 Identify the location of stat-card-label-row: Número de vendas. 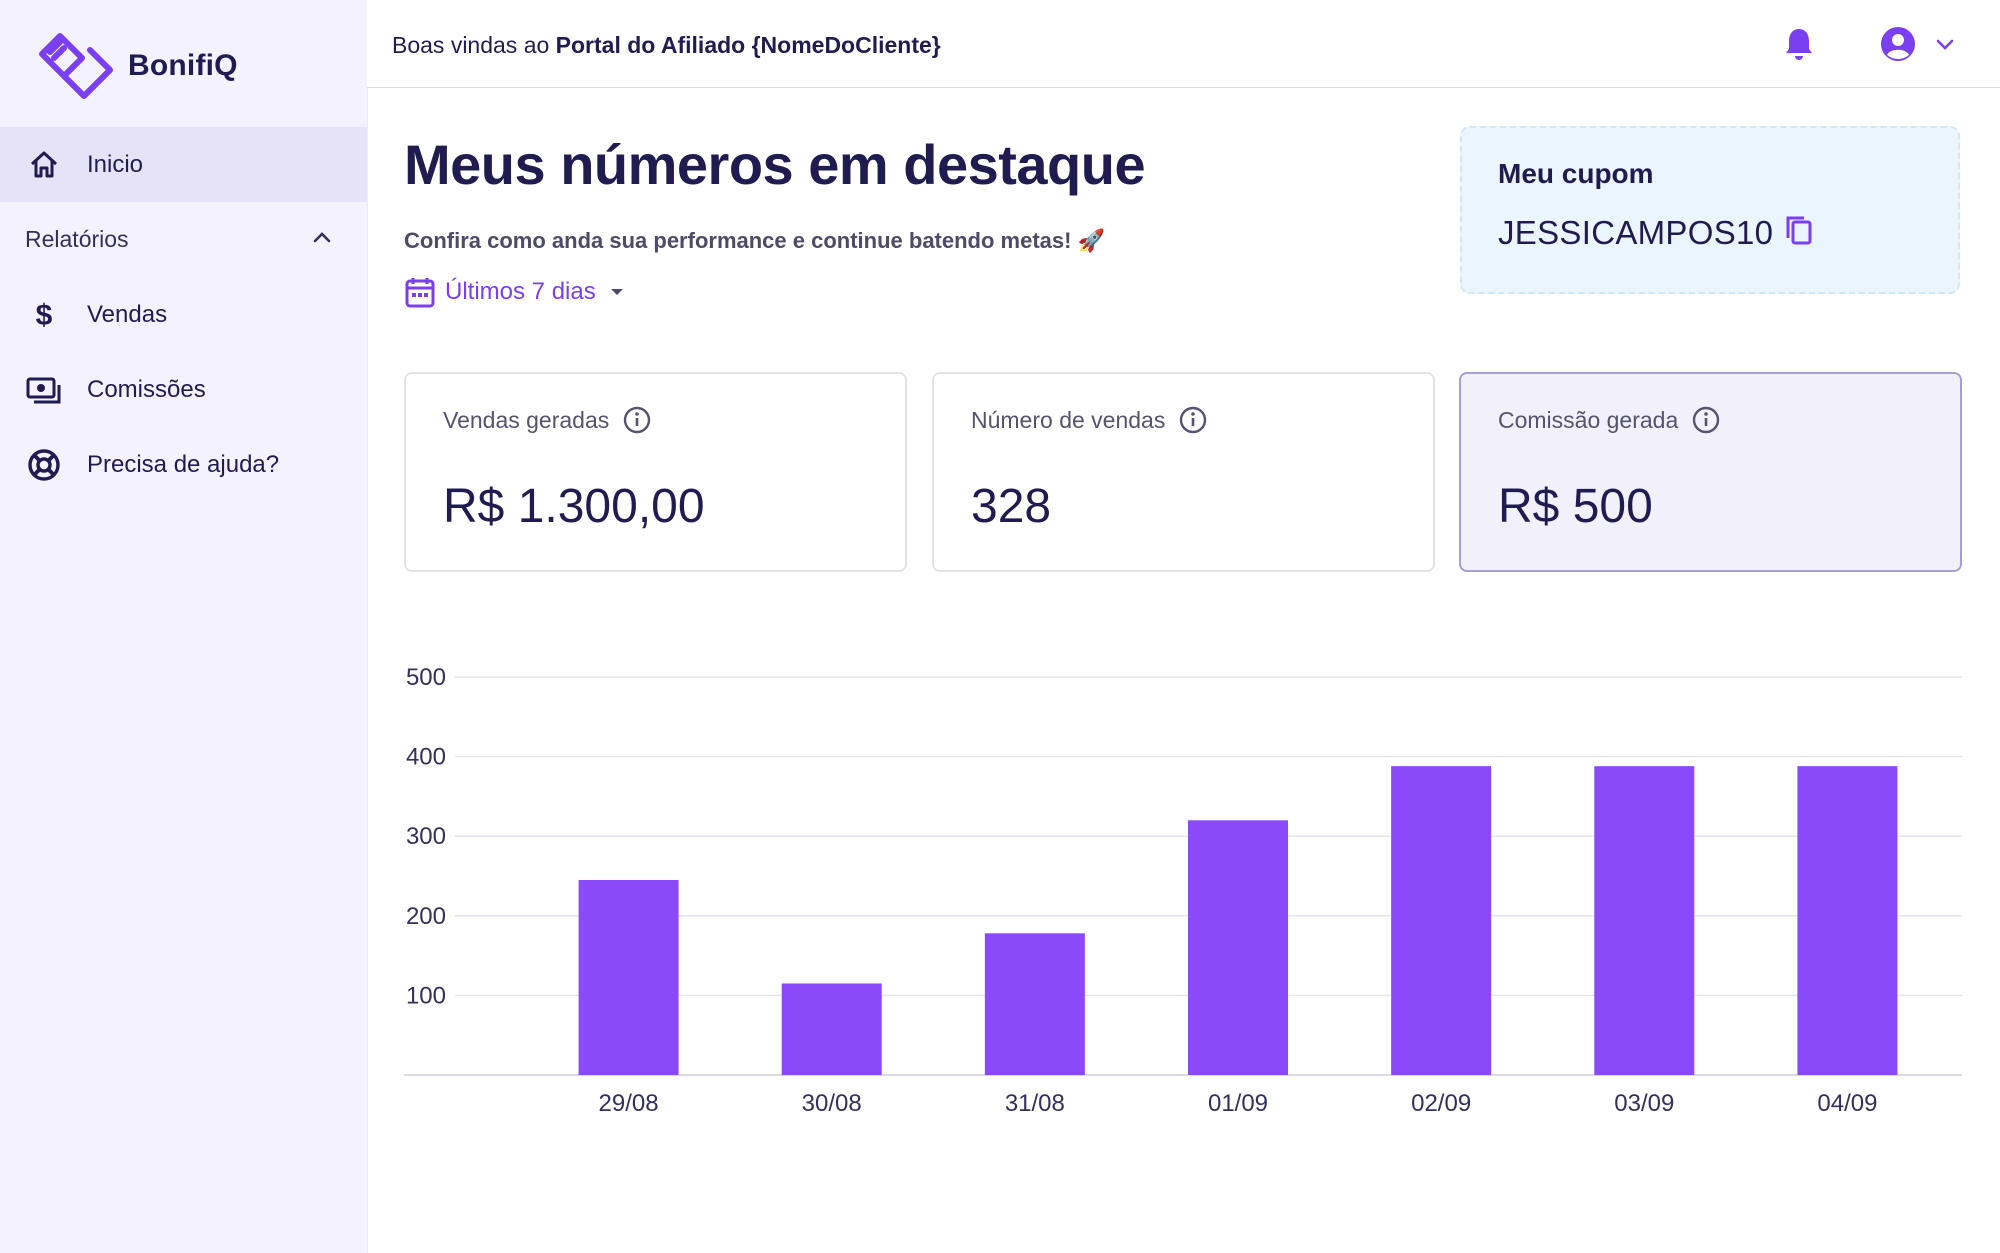
(1089, 420).